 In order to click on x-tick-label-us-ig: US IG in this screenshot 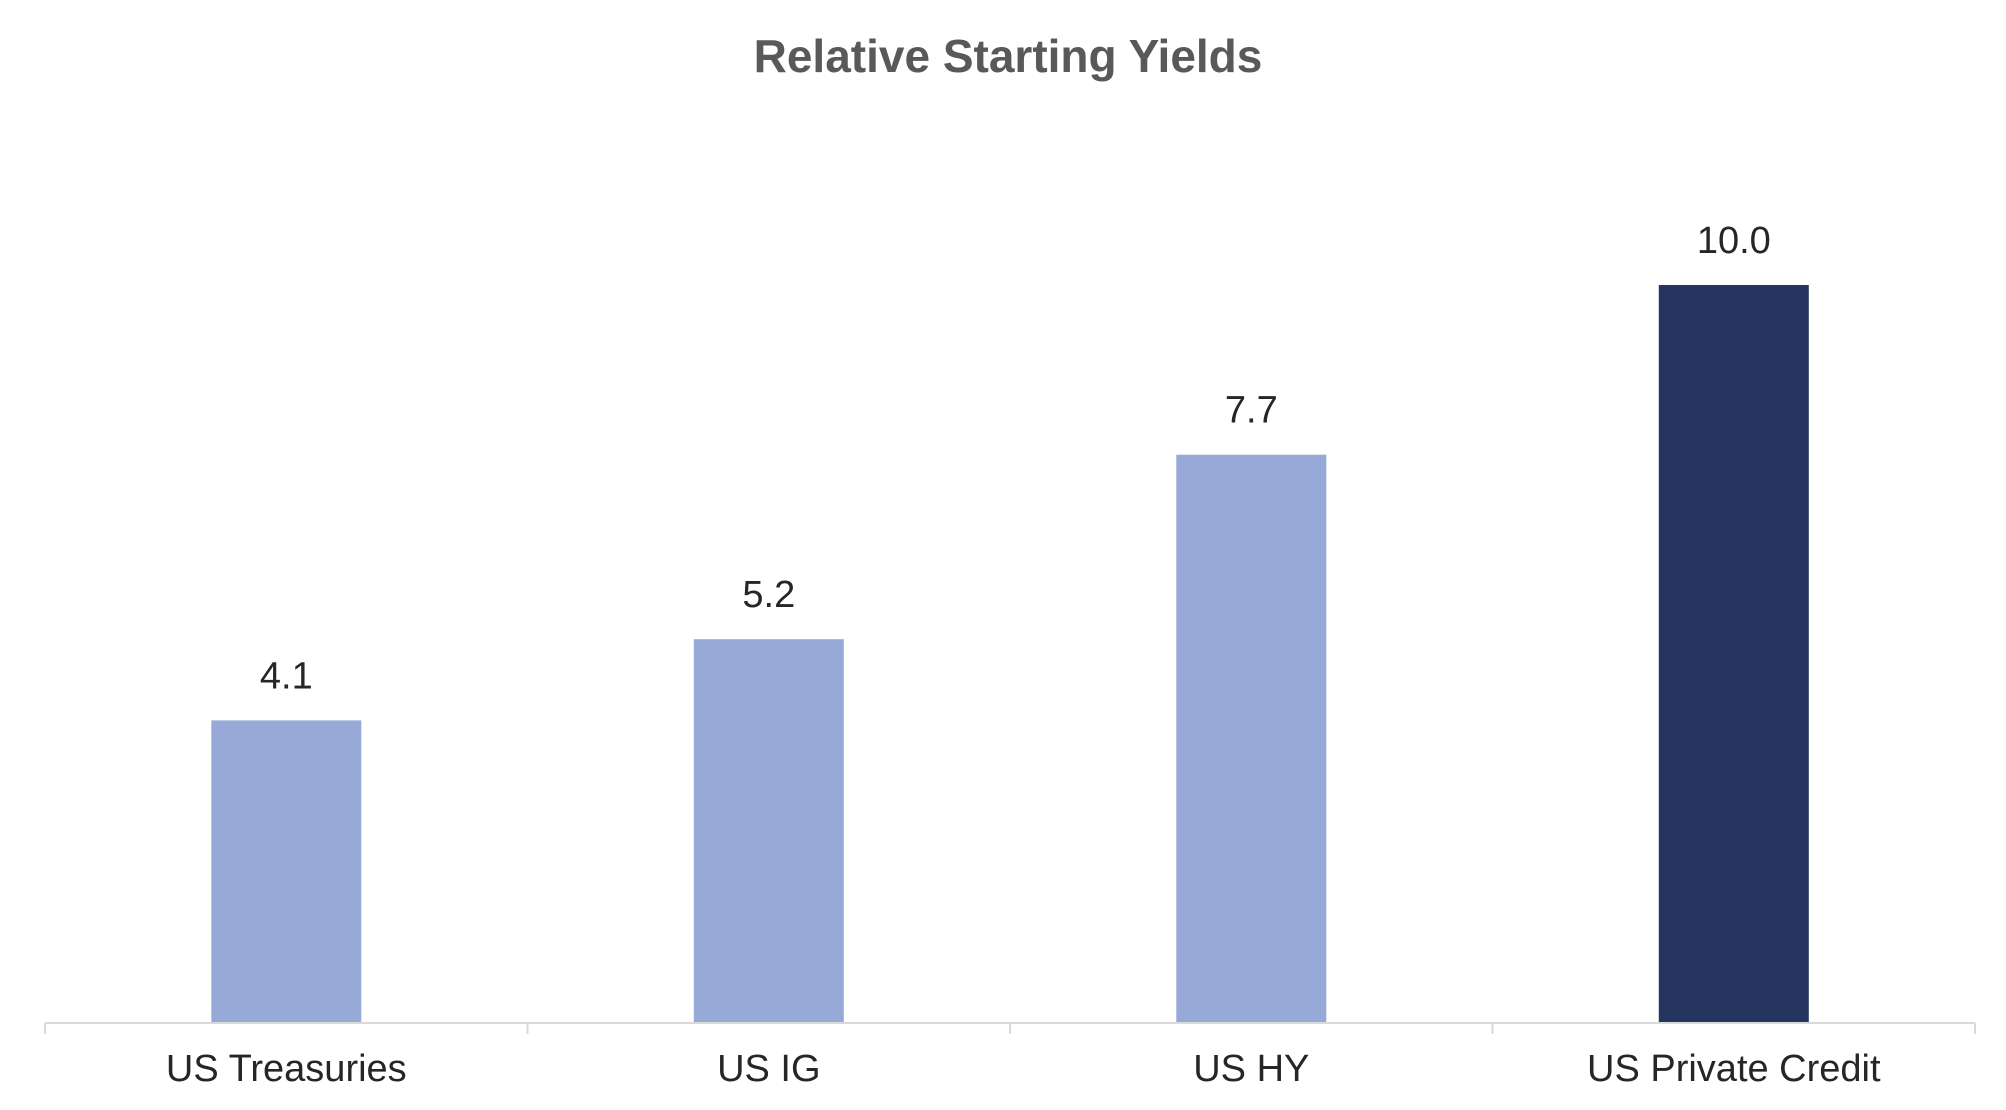, I will do `click(768, 1069)`.